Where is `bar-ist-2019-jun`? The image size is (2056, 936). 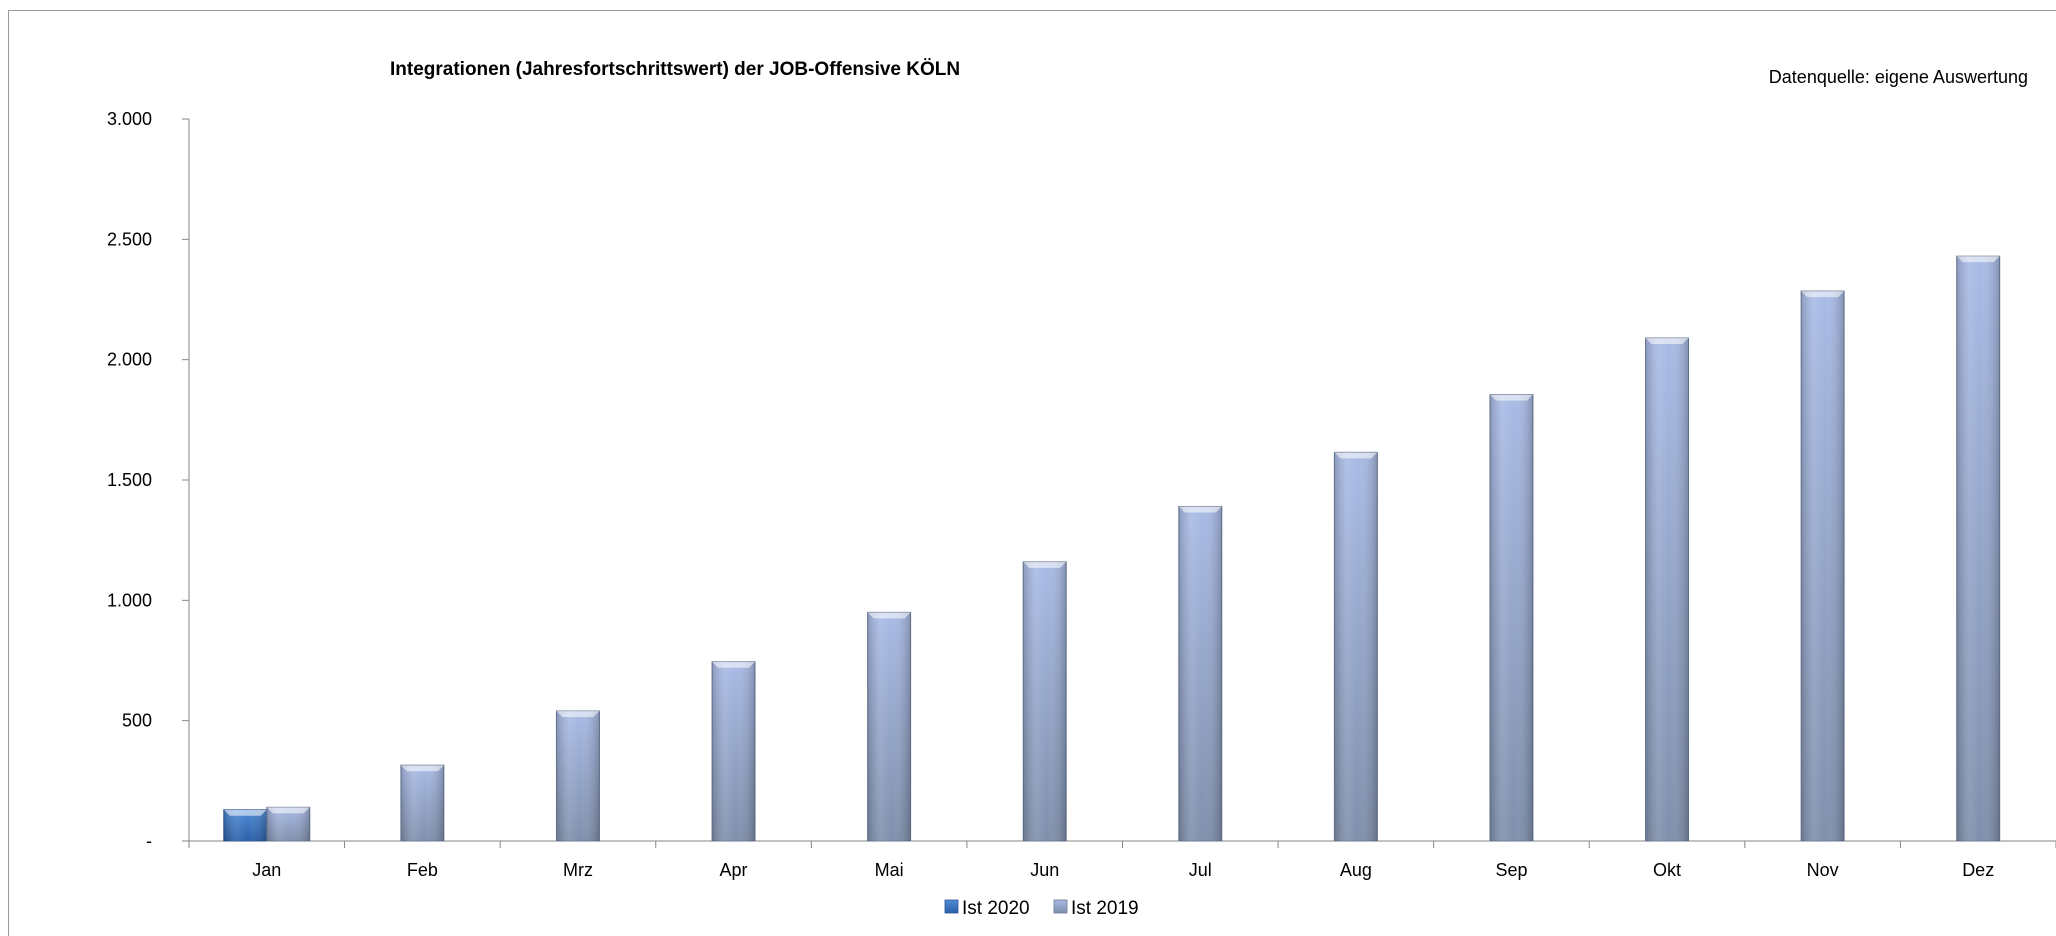
bar-ist-2019-jun is located at coordinates (1044, 701).